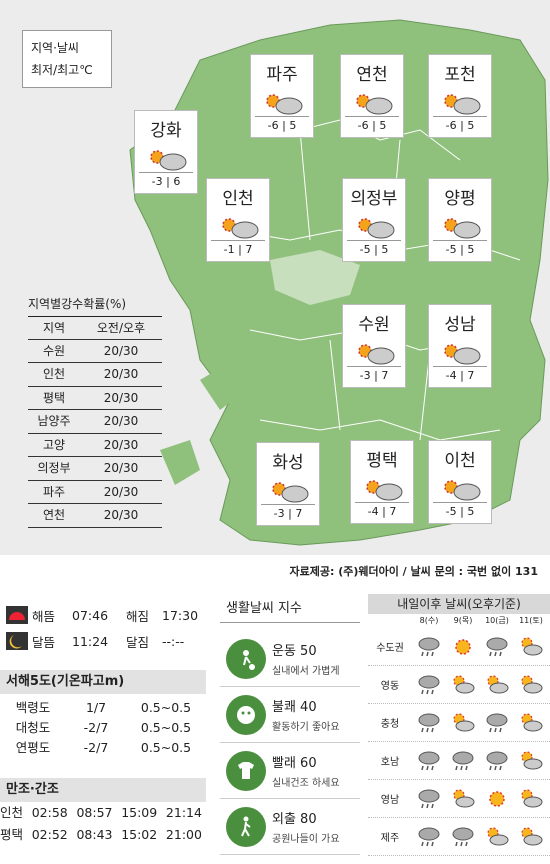 Image resolution: width=550 pixels, height=864 pixels. I want to click on city-temps: -1 | 7, so click(238, 248).